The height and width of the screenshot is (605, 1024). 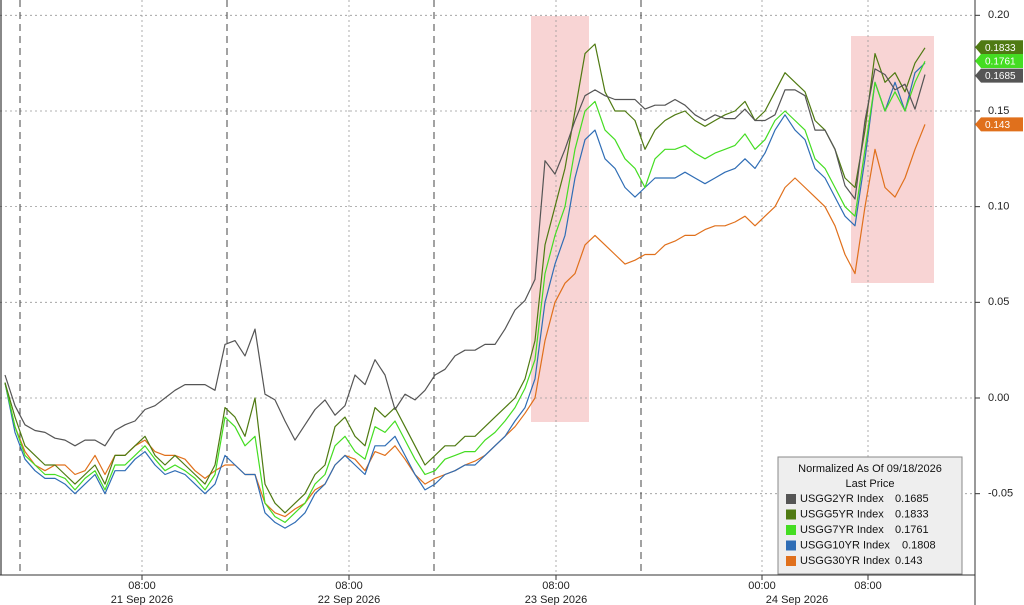 I want to click on legend-value: 0.1833, so click(x=912, y=514).